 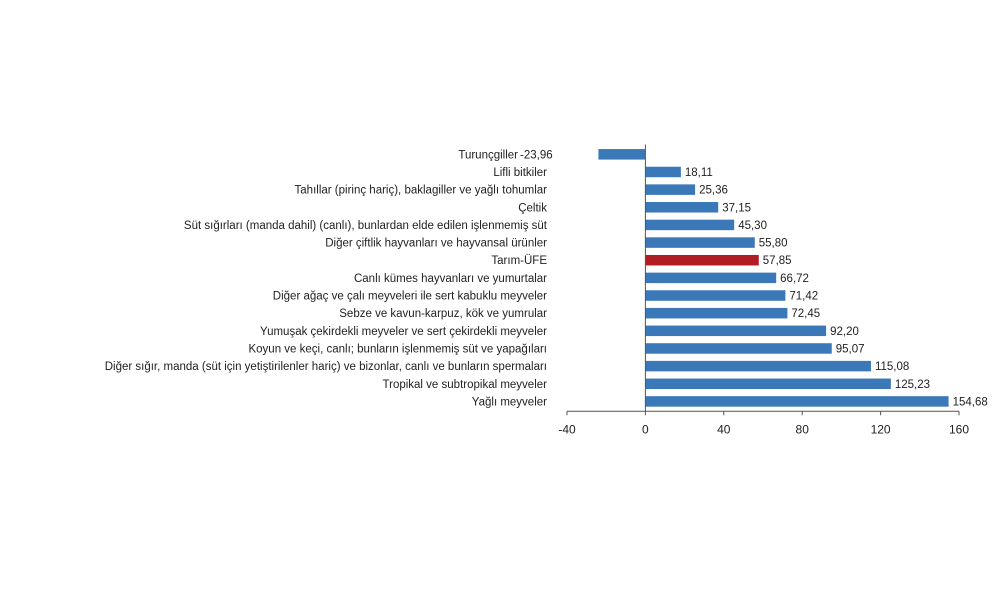 I want to click on category-label-3: Çeltik, so click(x=532, y=208).